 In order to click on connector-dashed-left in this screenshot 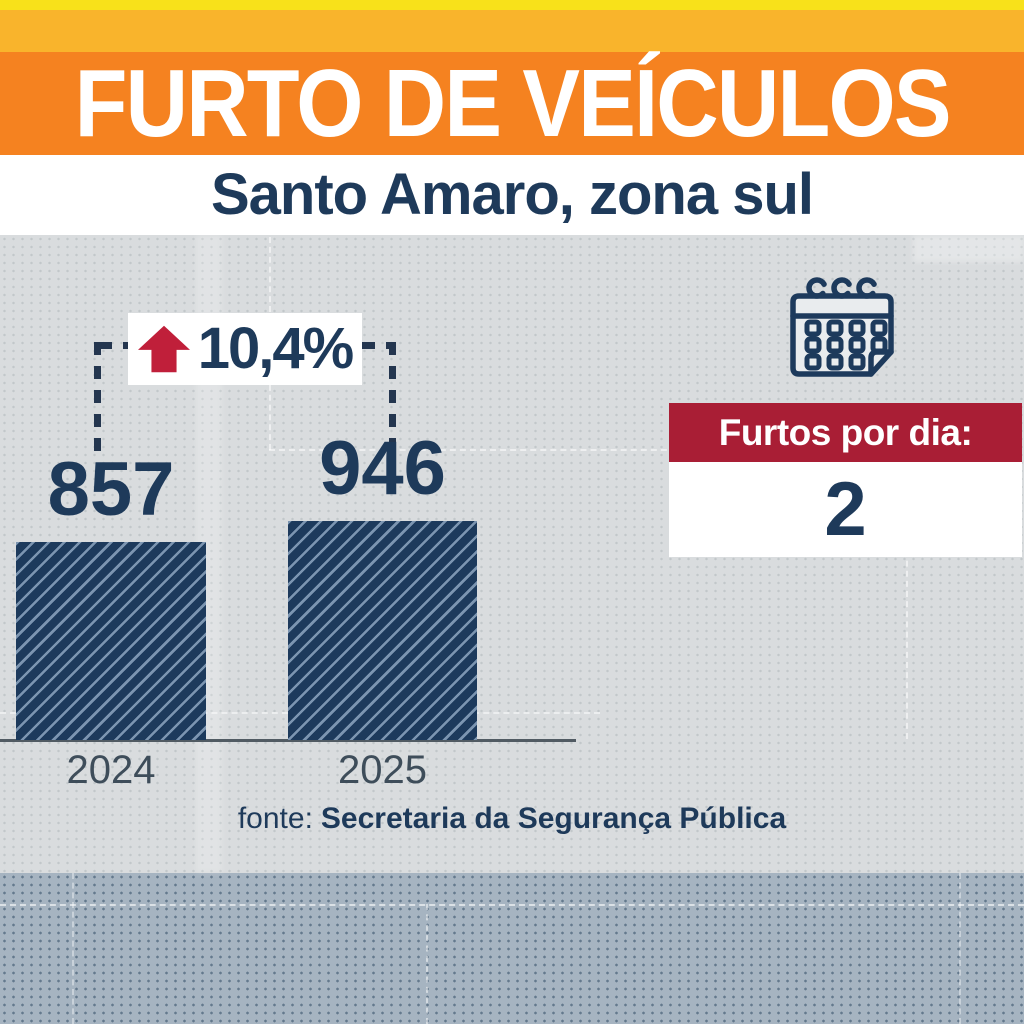, I will do `click(97, 401)`.